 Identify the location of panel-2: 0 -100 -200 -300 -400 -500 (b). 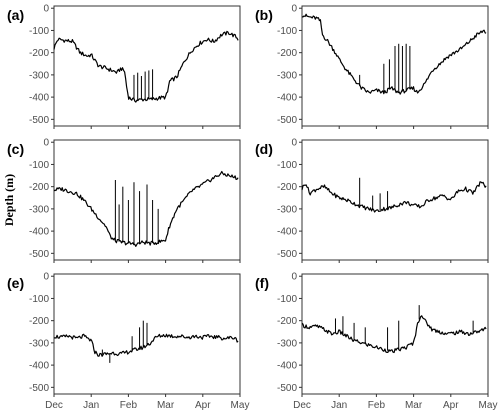
(372, 66).